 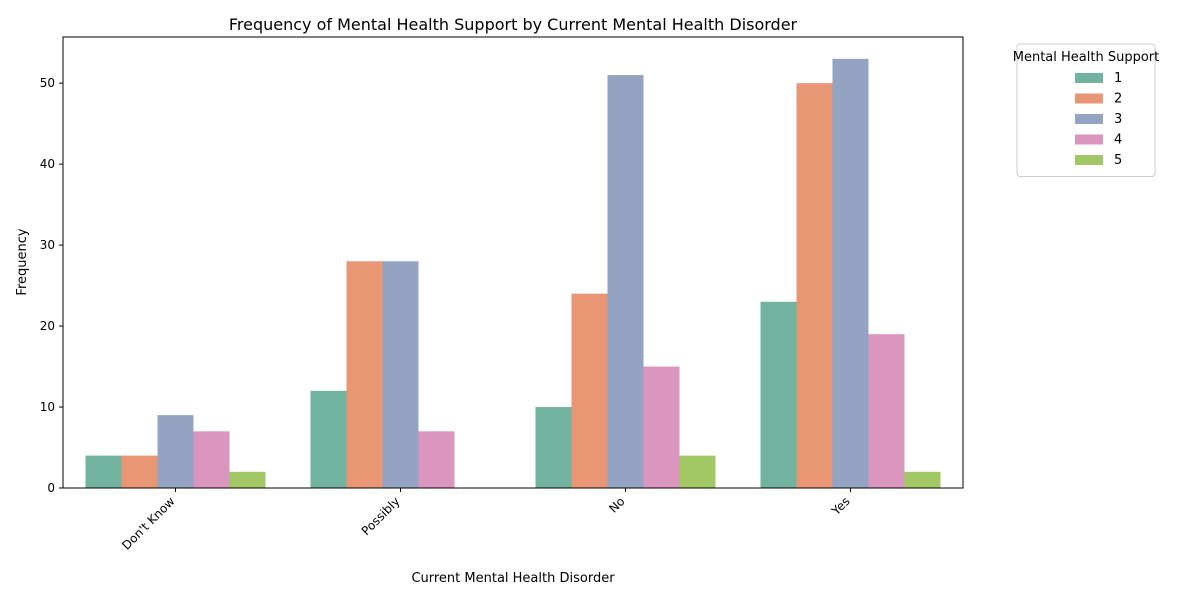 What do you see at coordinates (47, 407) in the screenshot?
I see `y-tick-label: 10` at bounding box center [47, 407].